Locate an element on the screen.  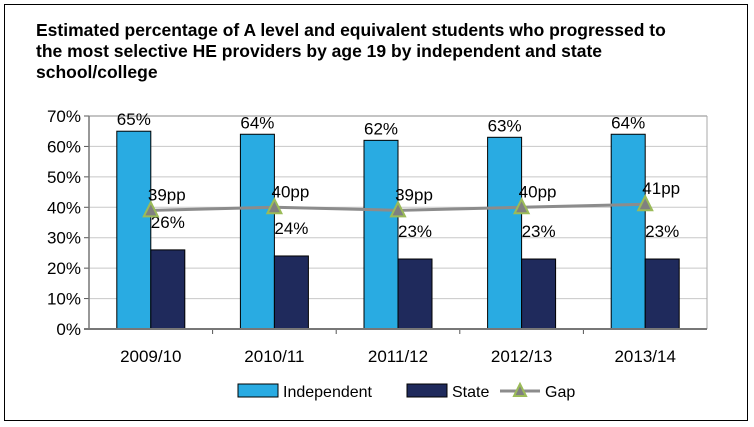
label-state: 26% is located at coordinates (168, 222).